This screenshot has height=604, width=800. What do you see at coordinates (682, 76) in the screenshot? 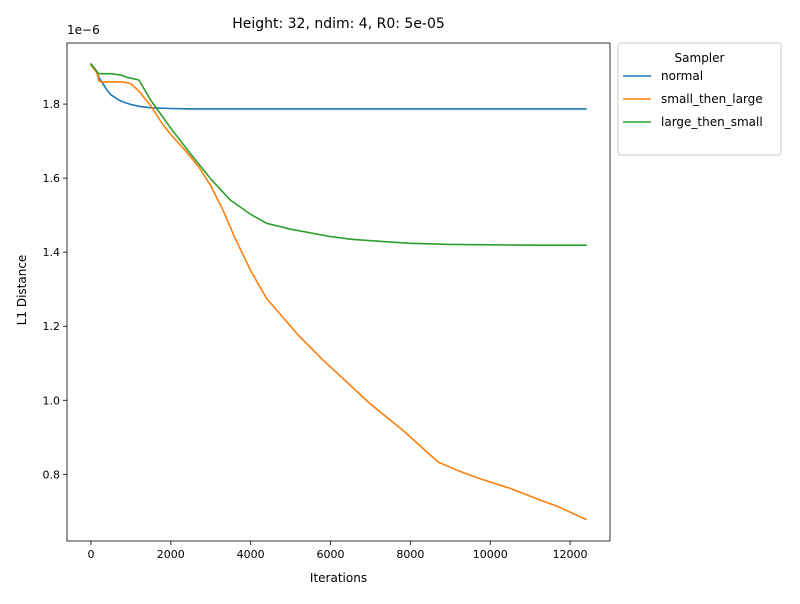
I see `legend-label: normal` at bounding box center [682, 76].